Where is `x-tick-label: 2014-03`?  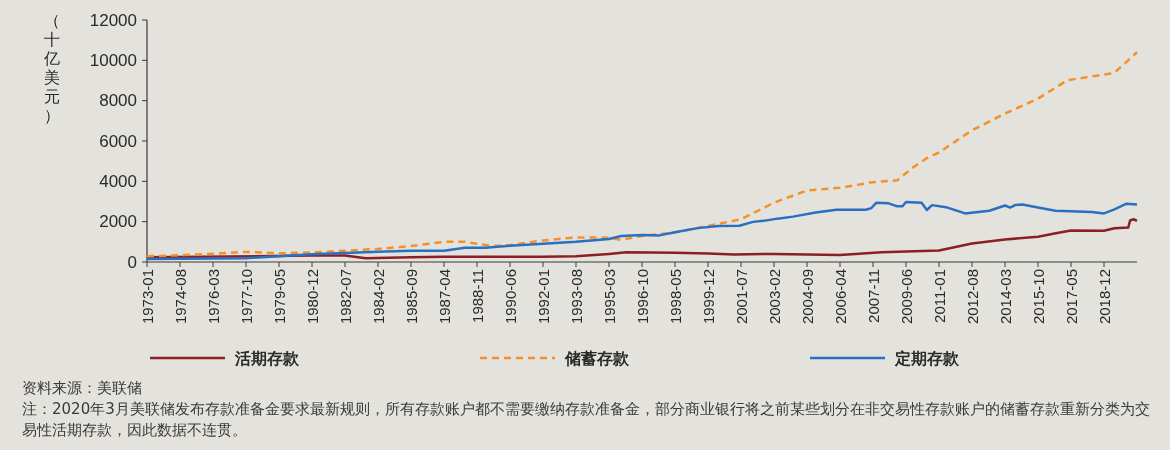
x-tick-label: 2014-03 is located at coordinates (1005, 297).